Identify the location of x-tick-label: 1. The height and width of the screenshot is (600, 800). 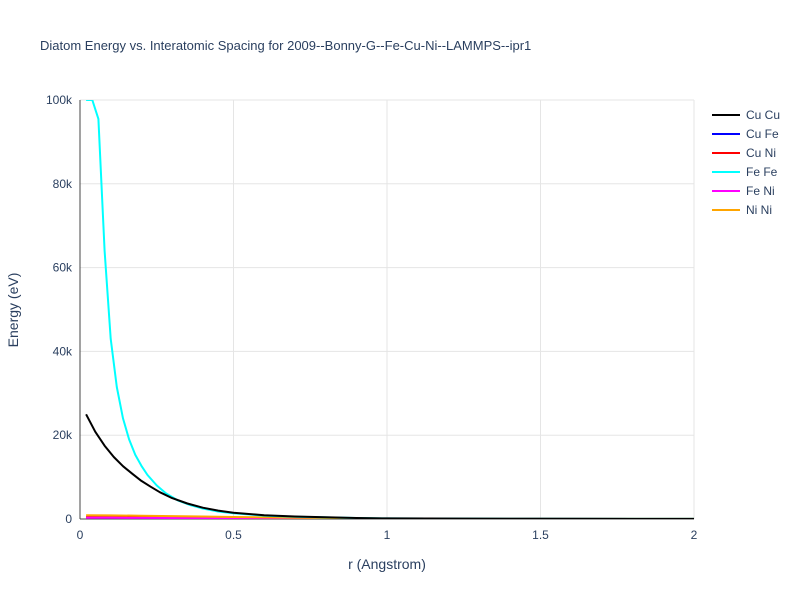
(387, 535).